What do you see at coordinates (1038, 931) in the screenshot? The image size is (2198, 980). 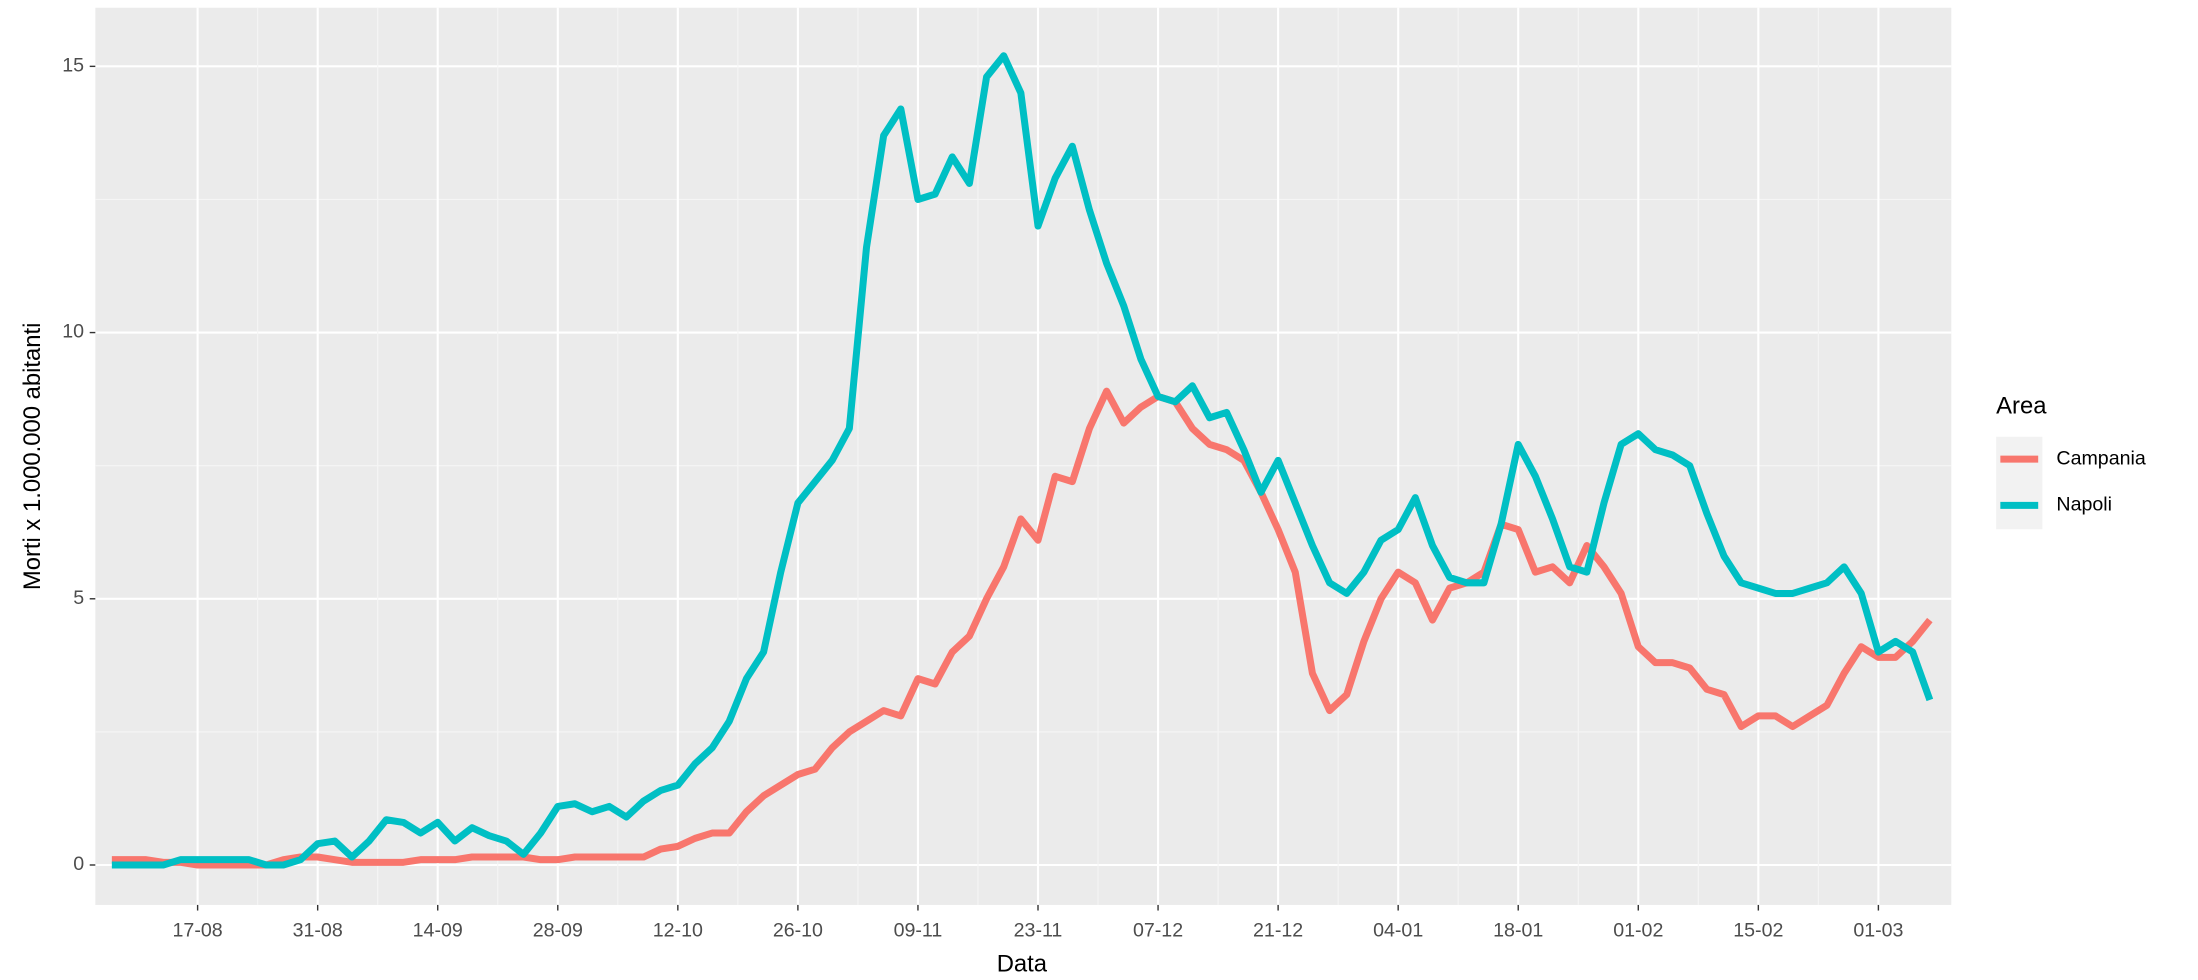 I see `x-tick-label: 23-11` at bounding box center [1038, 931].